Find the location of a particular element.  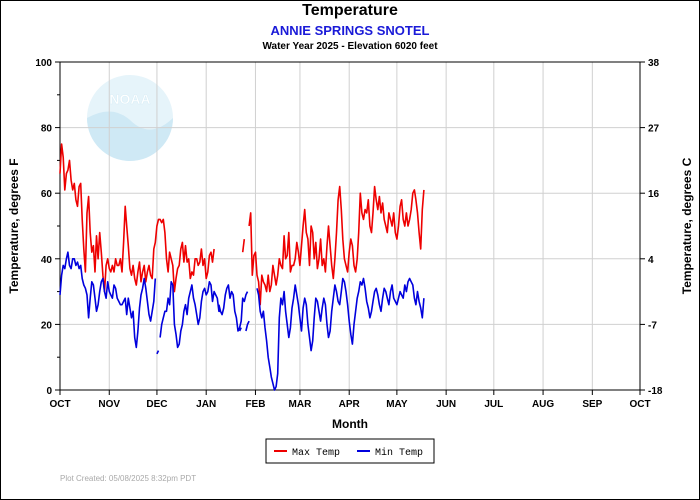

y-tick-label-left: 80 is located at coordinates (47, 129).